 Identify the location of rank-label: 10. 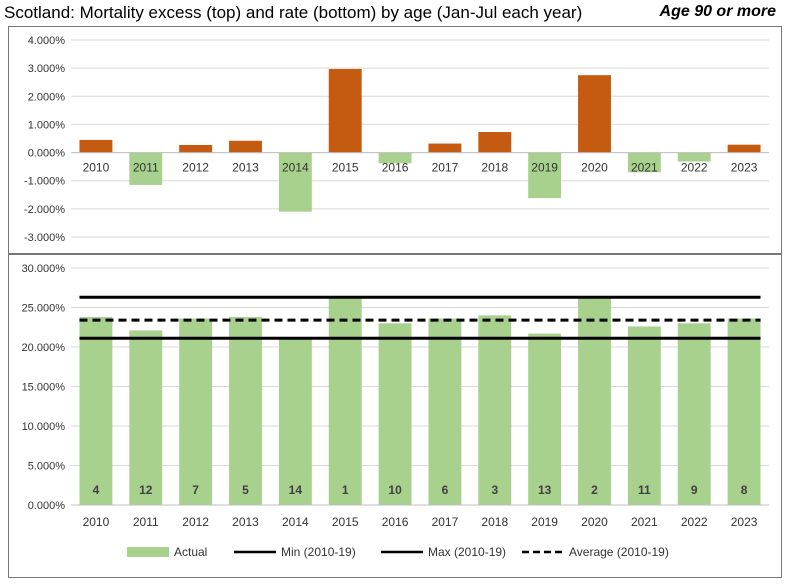
(395, 490).